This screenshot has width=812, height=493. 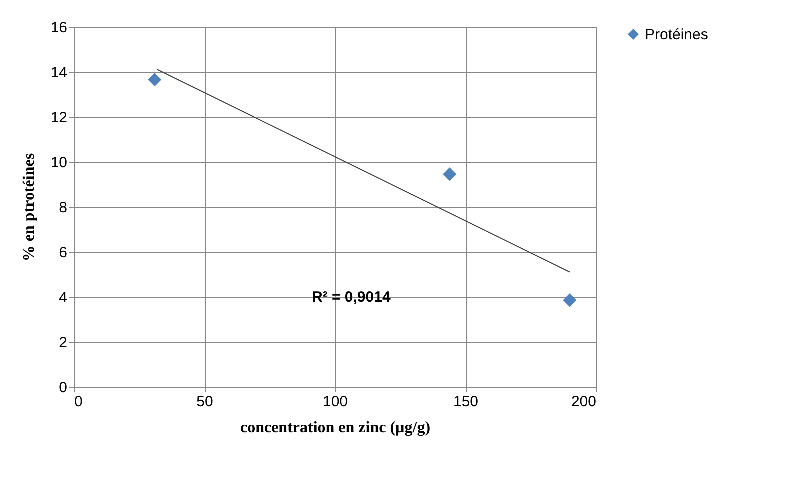 What do you see at coordinates (205, 402) in the screenshot?
I see `x-tick-label: 50` at bounding box center [205, 402].